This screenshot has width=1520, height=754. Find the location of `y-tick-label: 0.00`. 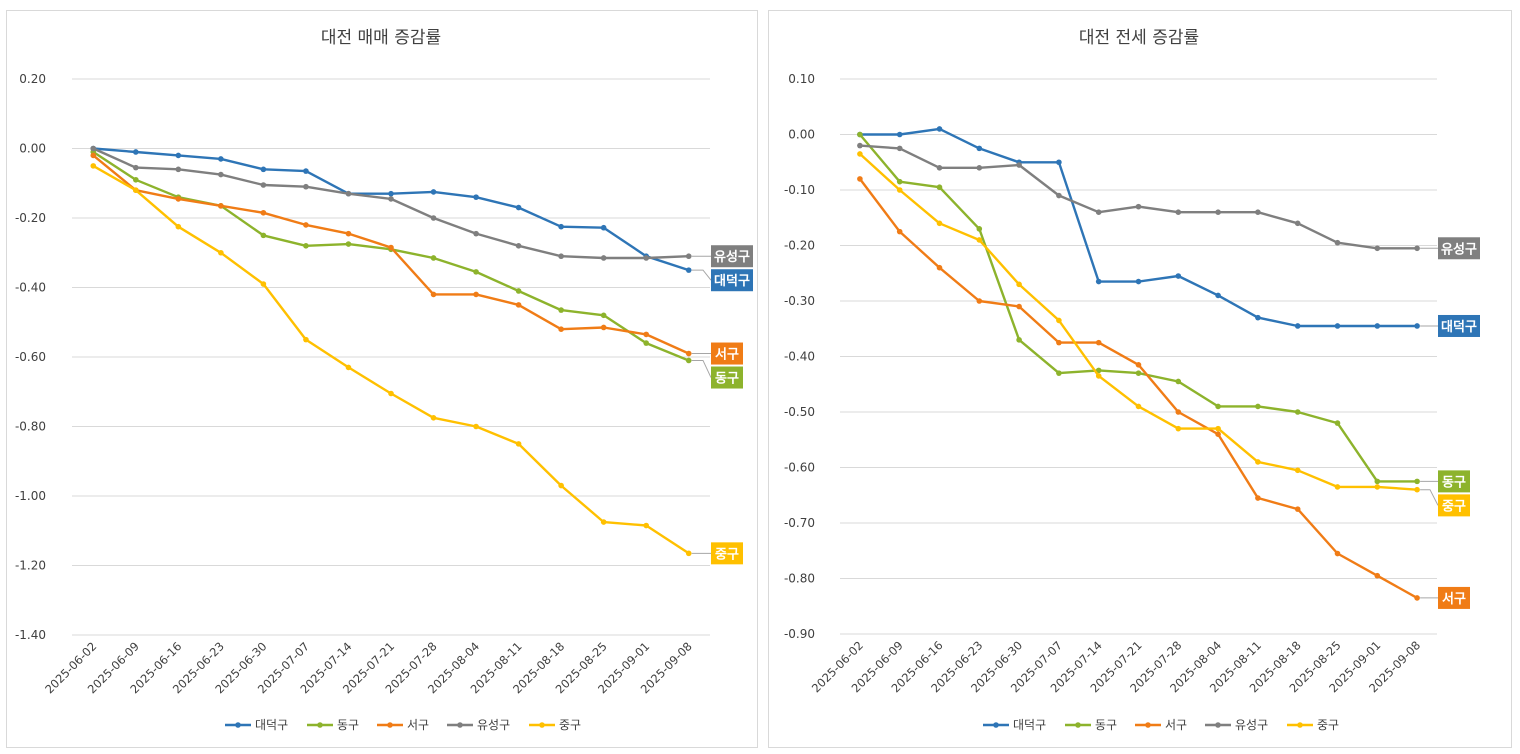

y-tick-label: 0.00 is located at coordinates (801, 135).